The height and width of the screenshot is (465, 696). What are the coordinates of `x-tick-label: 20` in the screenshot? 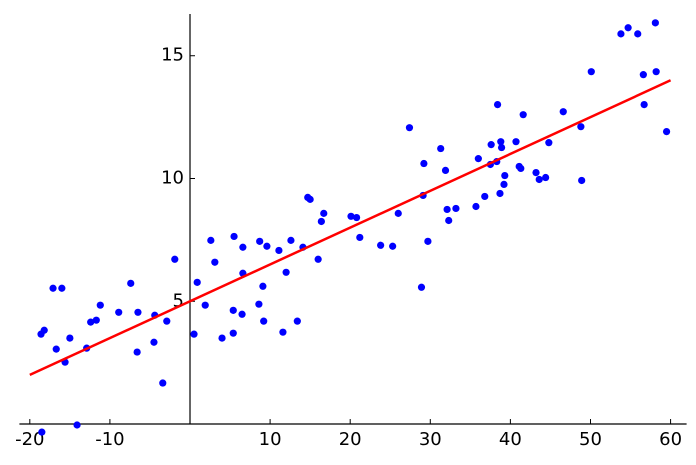 It's located at (350, 439).